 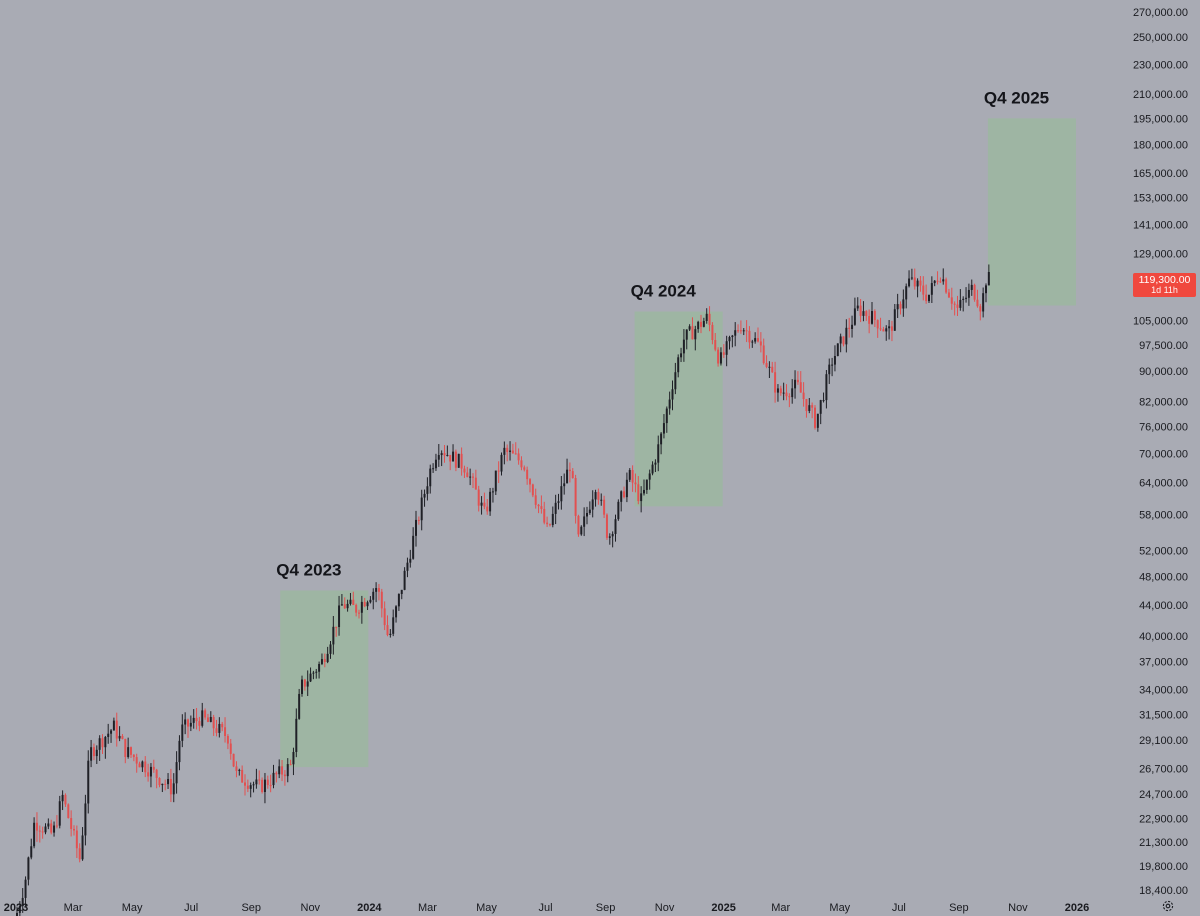 I want to click on price-tick-label: 24,700.00, so click(x=1163, y=795).